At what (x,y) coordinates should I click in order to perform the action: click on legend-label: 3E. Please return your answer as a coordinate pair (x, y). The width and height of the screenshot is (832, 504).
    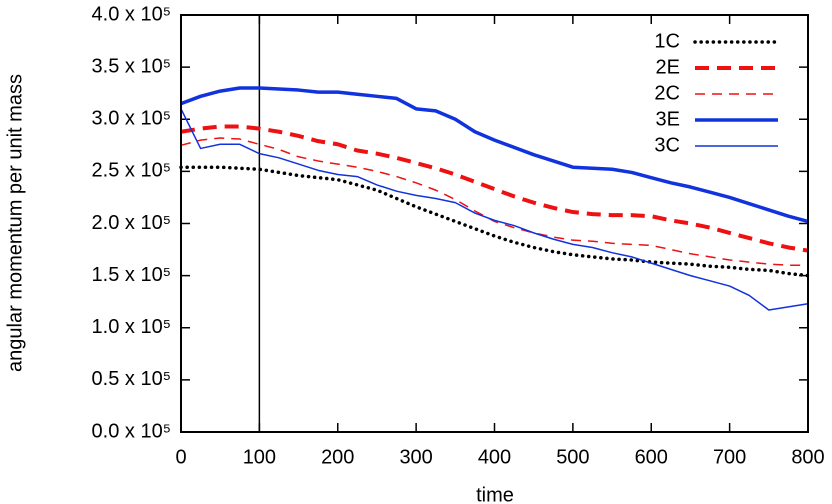
    Looking at the image, I should click on (668, 119).